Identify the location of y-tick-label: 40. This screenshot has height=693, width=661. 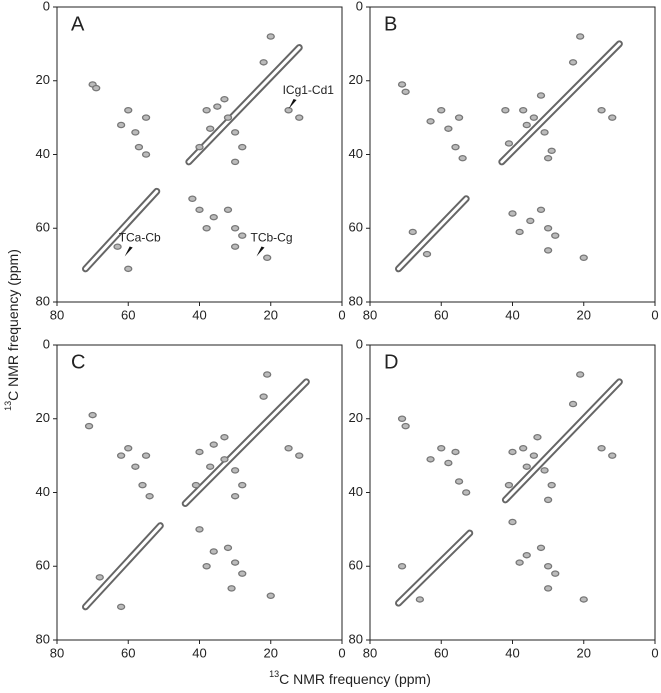
(43, 491).